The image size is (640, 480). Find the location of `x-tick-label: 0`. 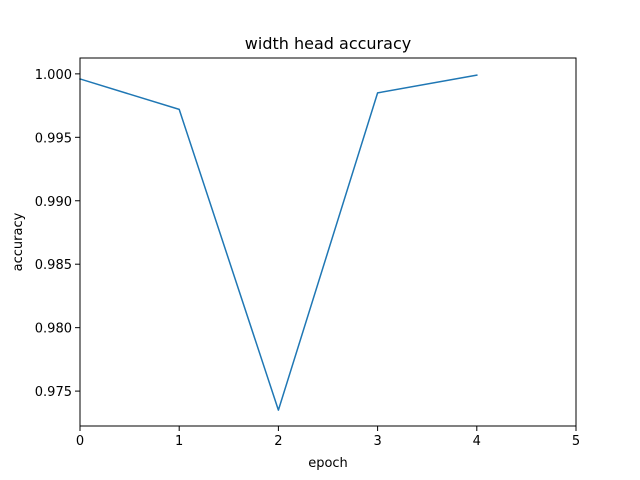

x-tick-label: 0 is located at coordinates (80, 441).